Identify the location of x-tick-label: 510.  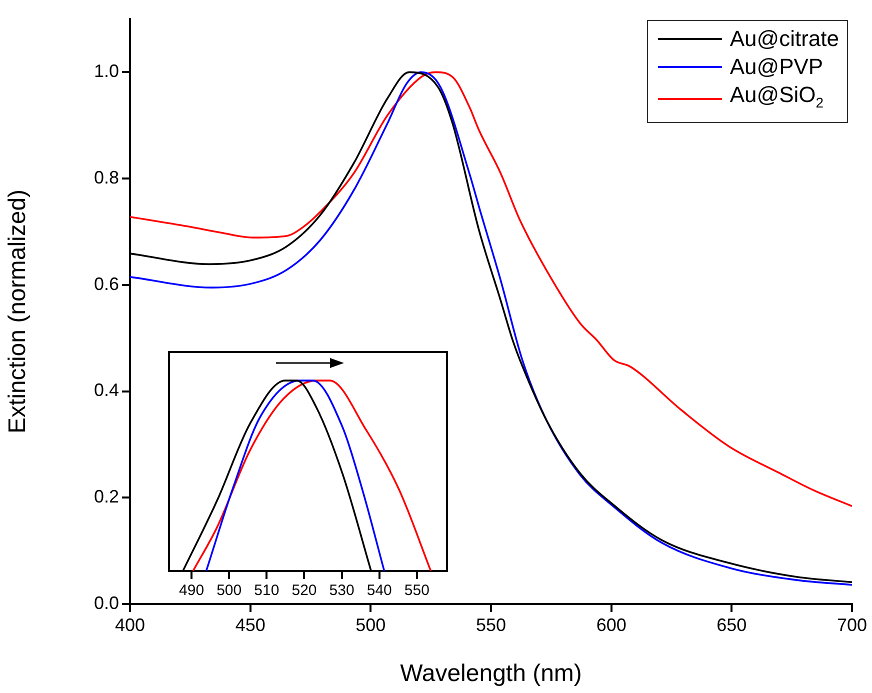
(267, 591).